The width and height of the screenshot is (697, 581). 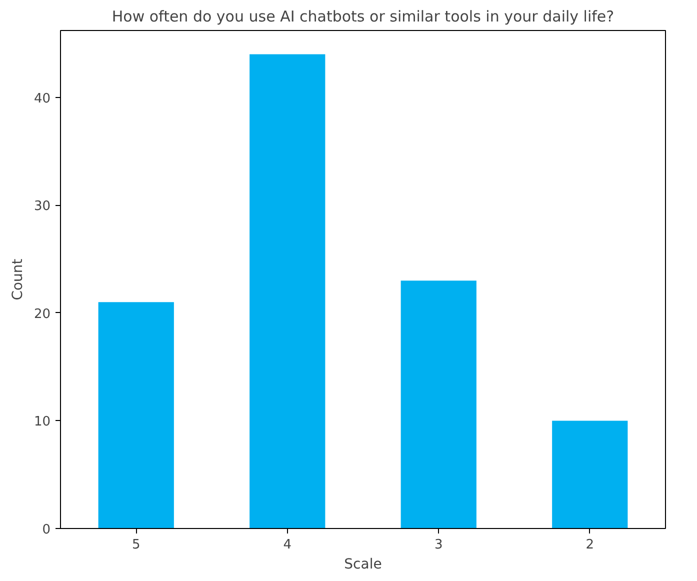 What do you see at coordinates (590, 545) in the screenshot?
I see `x-tick-label: 2` at bounding box center [590, 545].